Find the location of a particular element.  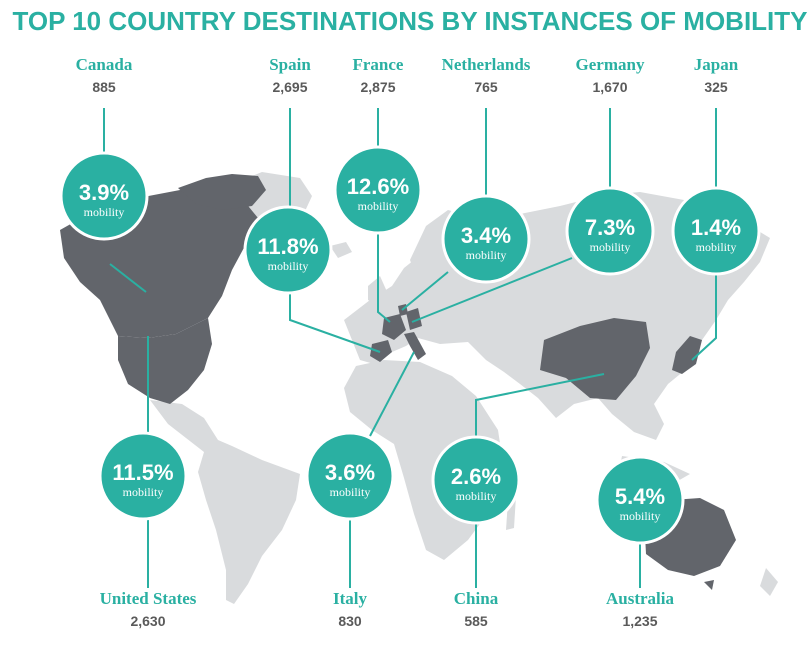

germany-shape is located at coordinates (414, 319).